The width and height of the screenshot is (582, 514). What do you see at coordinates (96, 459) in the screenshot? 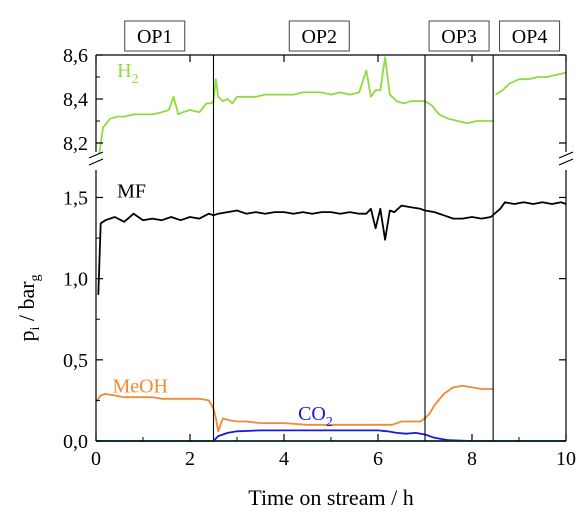
I see `x-tick-label: 0` at bounding box center [96, 459].